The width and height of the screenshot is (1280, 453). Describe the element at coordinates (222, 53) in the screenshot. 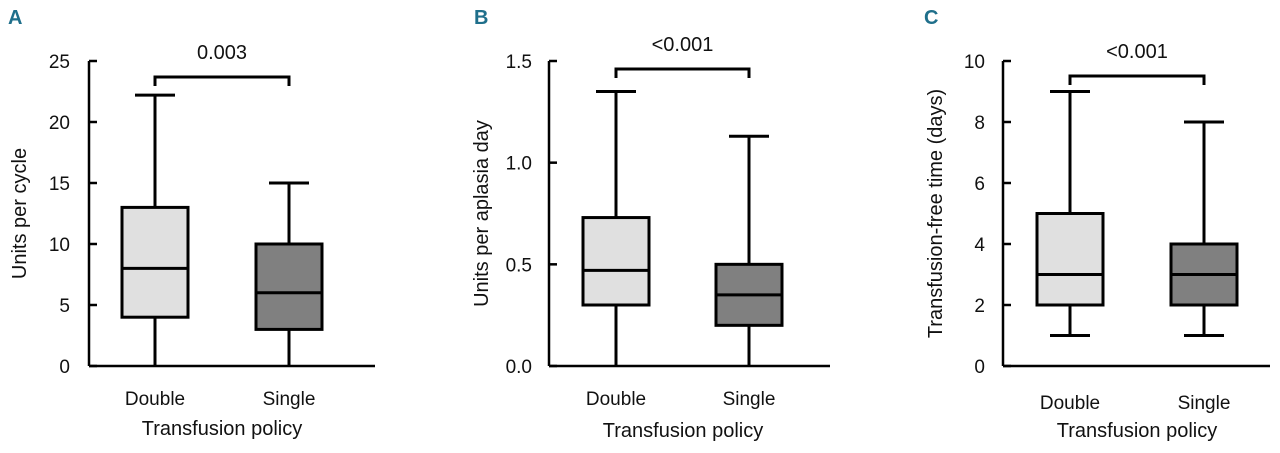

I see `p-value-label: 0.003` at that location.